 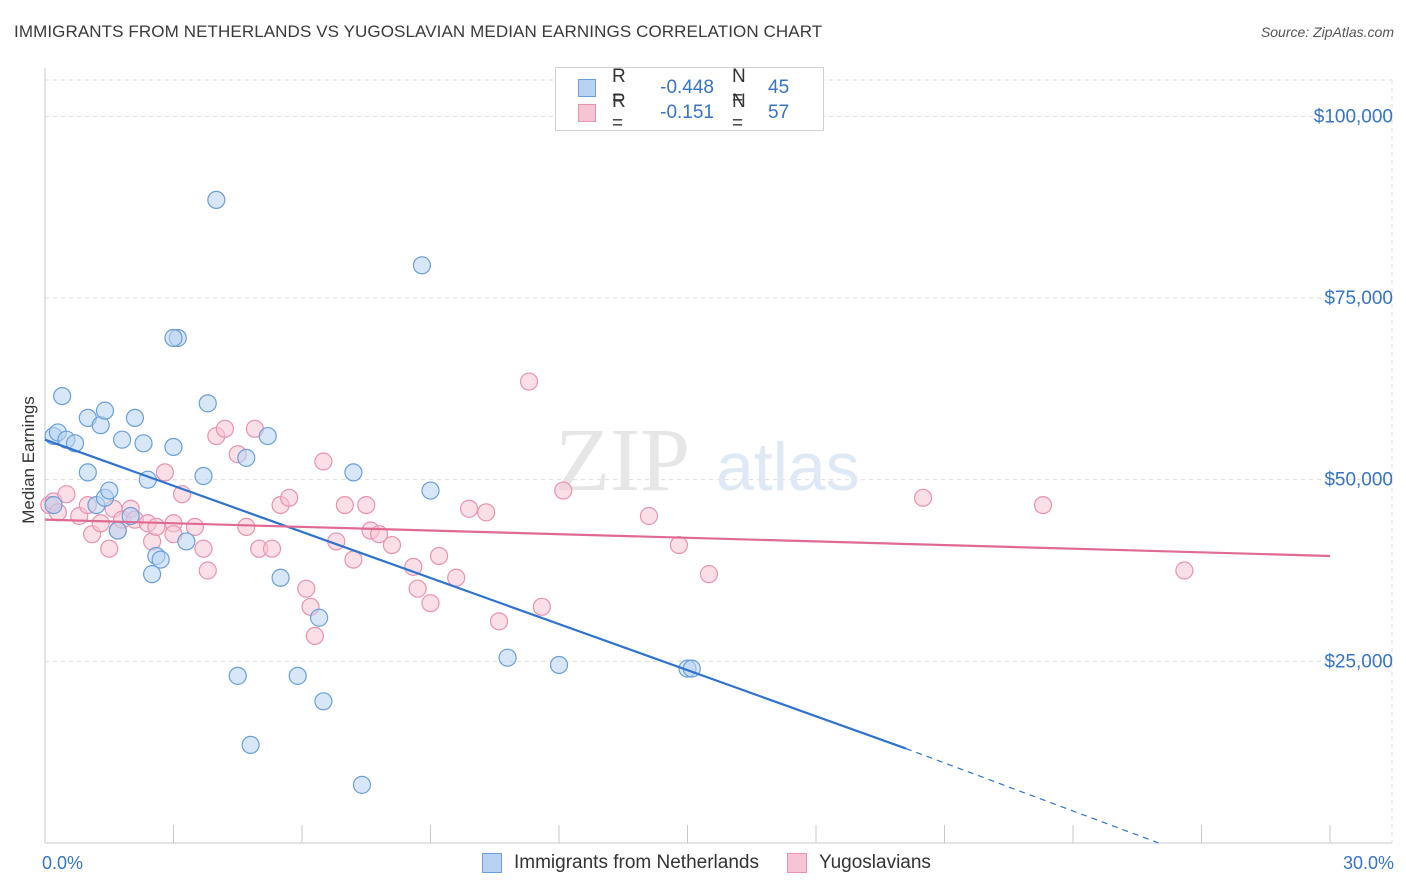 I want to click on series-swatch-yugoslavians, so click(x=796, y=863).